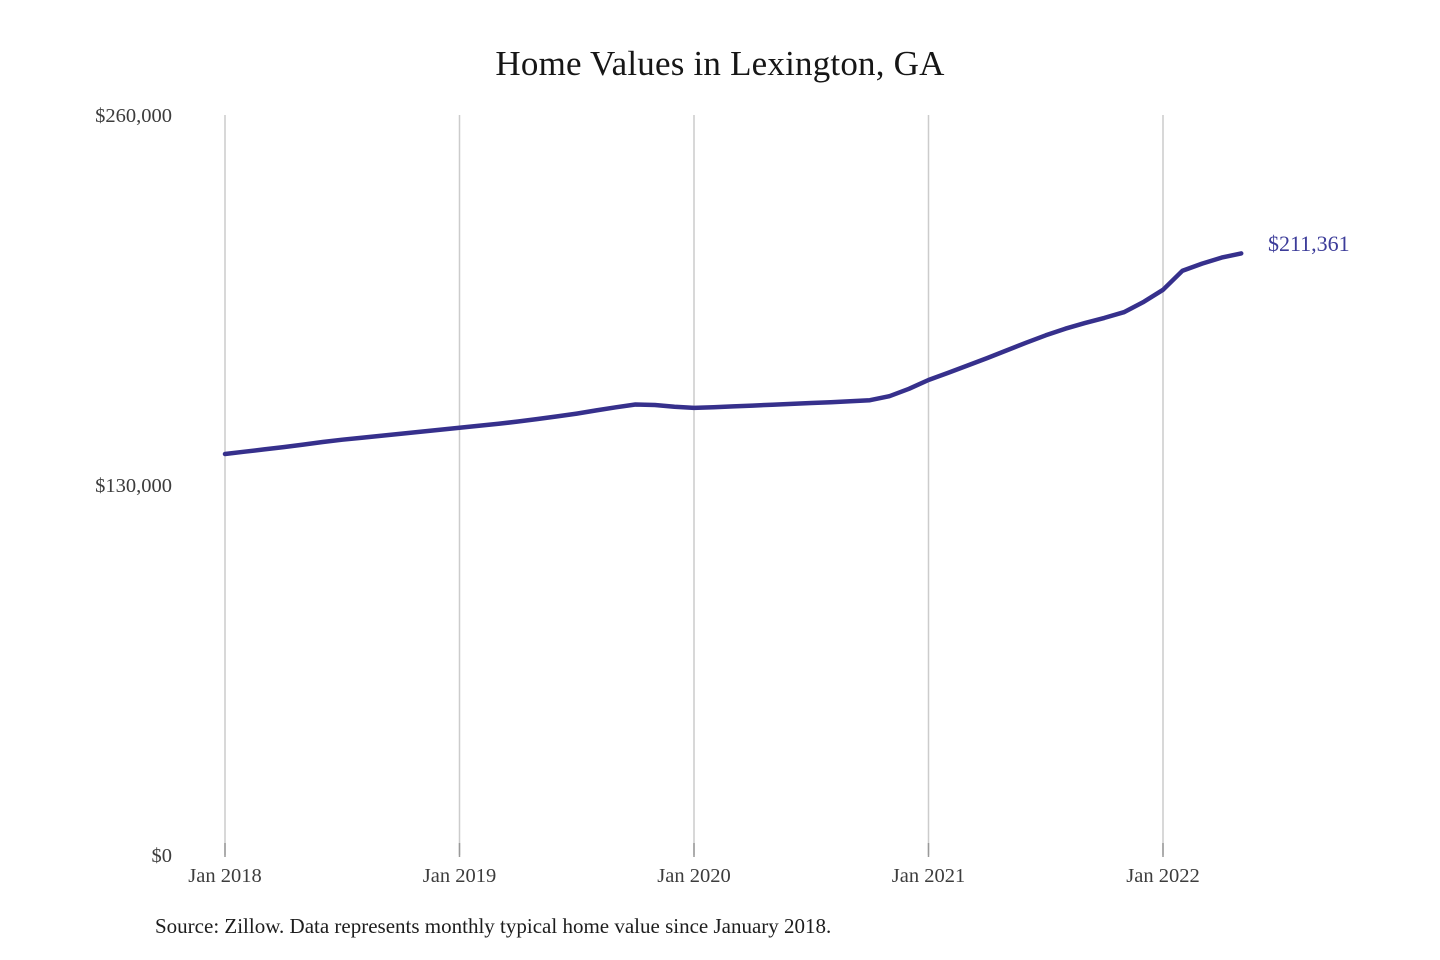 This screenshot has height=960, width=1440. What do you see at coordinates (1162, 876) in the screenshot?
I see `x-axis-label: Jan 2022` at bounding box center [1162, 876].